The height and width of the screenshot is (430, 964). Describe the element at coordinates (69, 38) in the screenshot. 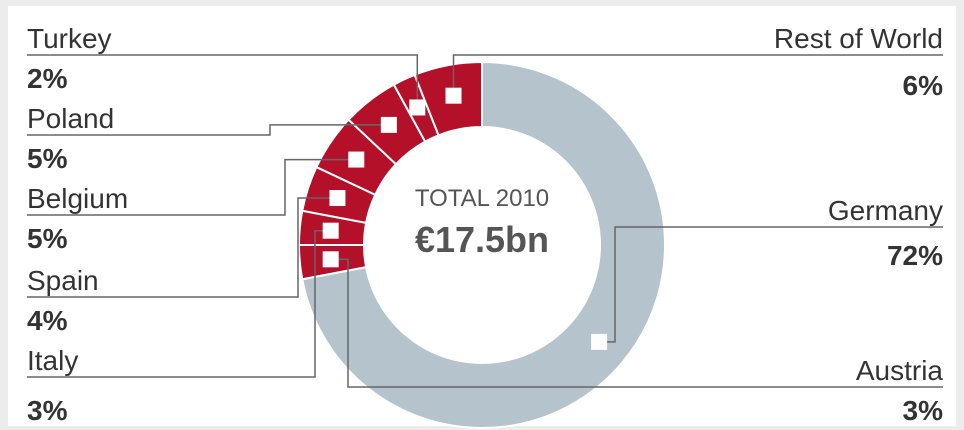

I see `segment-name: Turkey` at that location.